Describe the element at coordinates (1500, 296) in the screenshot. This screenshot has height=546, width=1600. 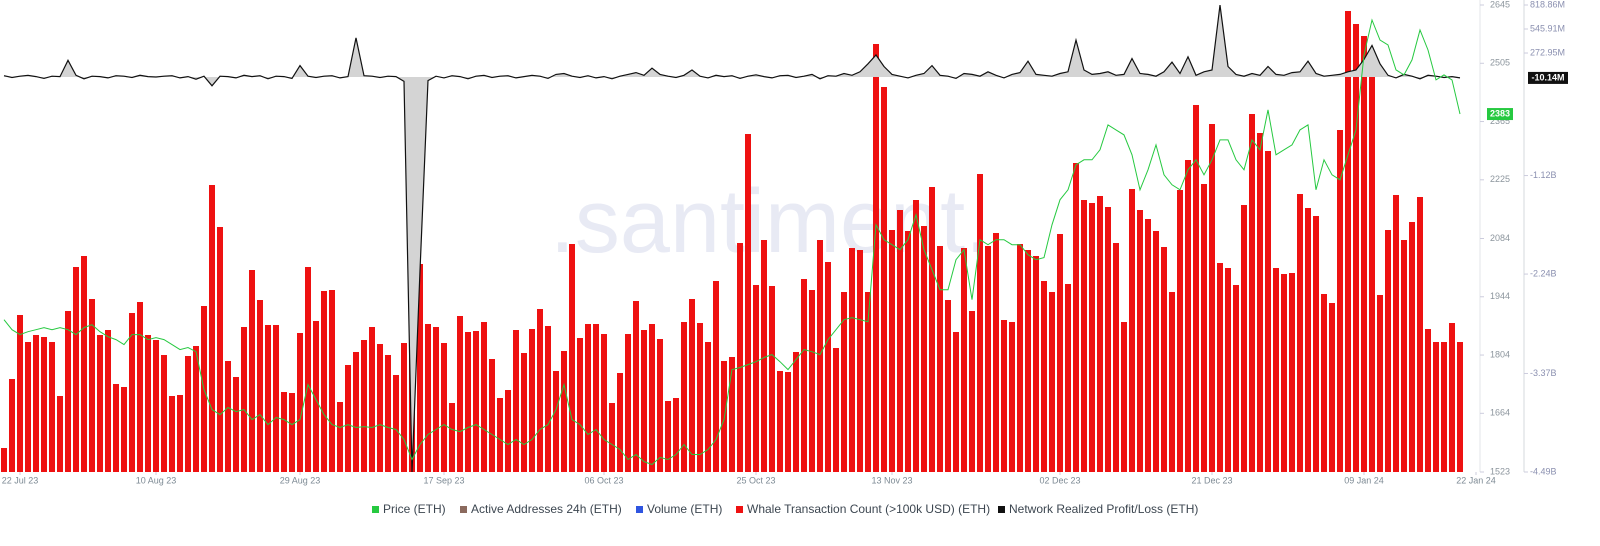
I see `y-tick-label: 1944` at that location.